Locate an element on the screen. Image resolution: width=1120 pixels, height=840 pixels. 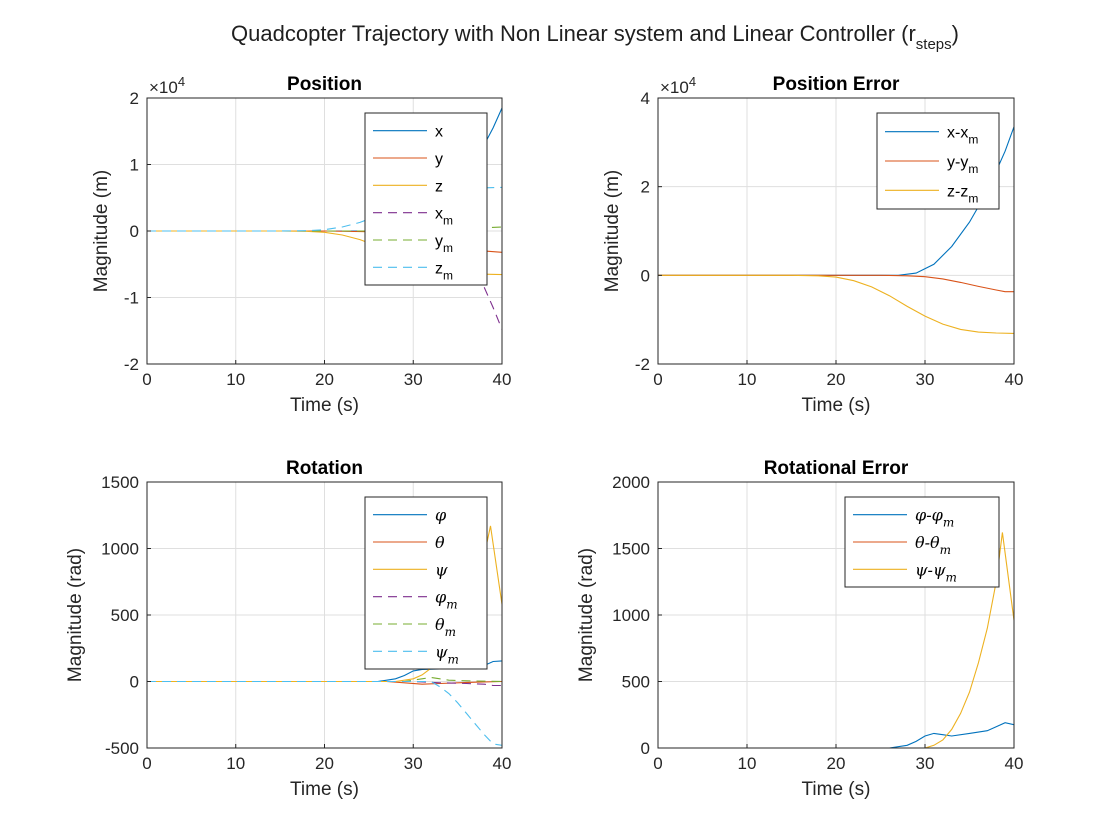
legend-label: θ is located at coordinates (440, 542).